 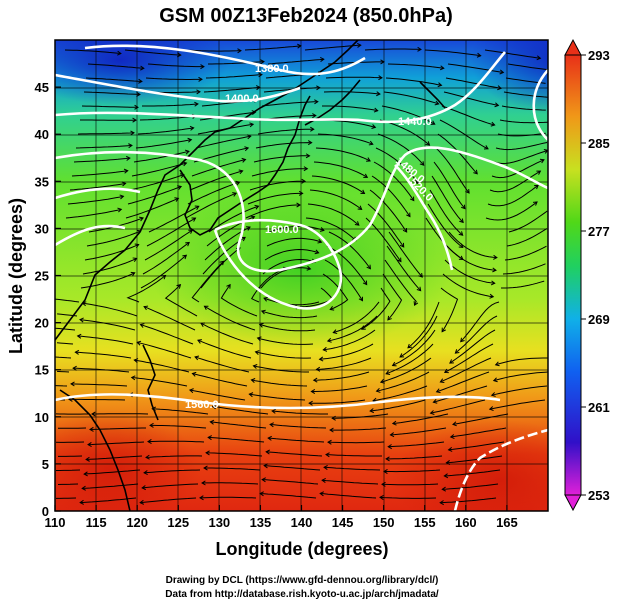 I want to click on y-axis-ticks: 0 5 10 15 20 25 30 35 40 45, so click(x=48, y=299).